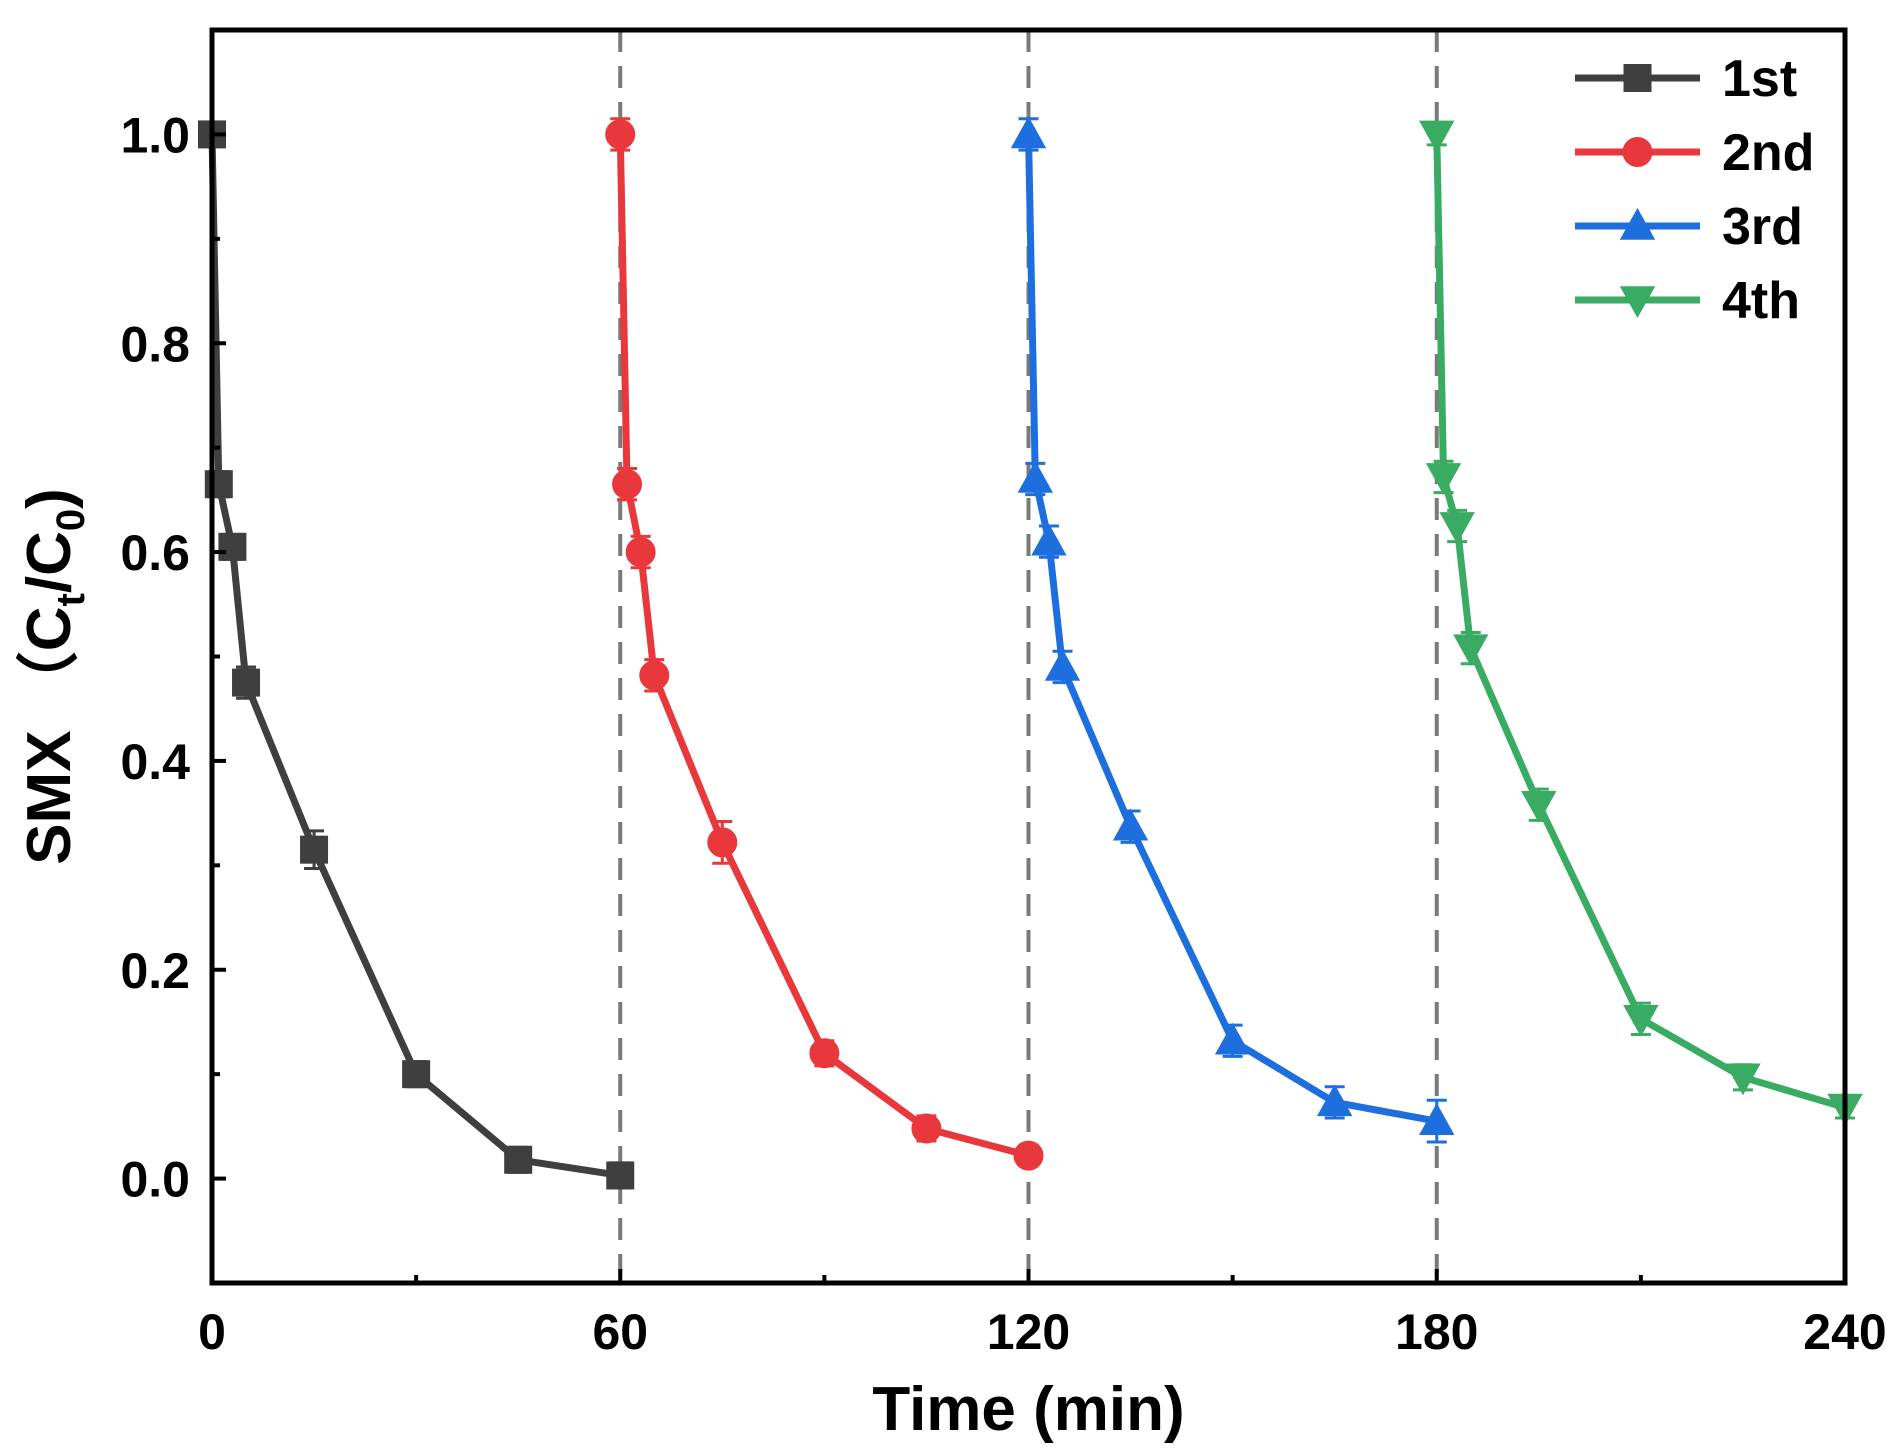 This screenshot has width=1902, height=1453. Describe the element at coordinates (155, 344) in the screenshot. I see `y-tick-label-4: 0.8` at that location.